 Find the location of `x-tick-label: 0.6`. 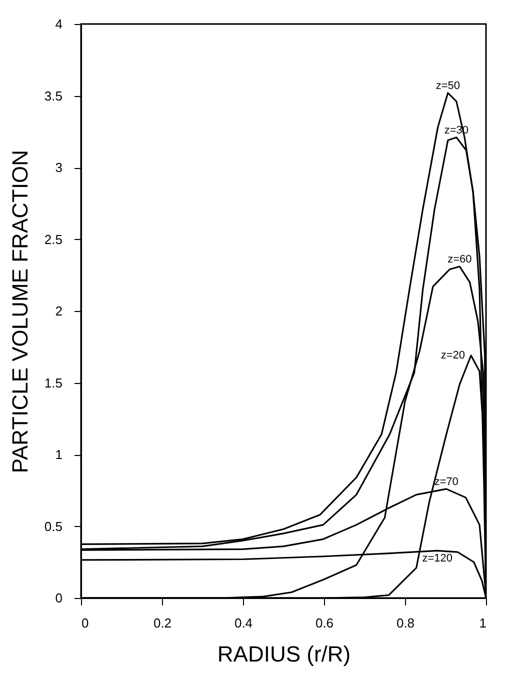

x-tick-label: 0.6 is located at coordinates (324, 623).